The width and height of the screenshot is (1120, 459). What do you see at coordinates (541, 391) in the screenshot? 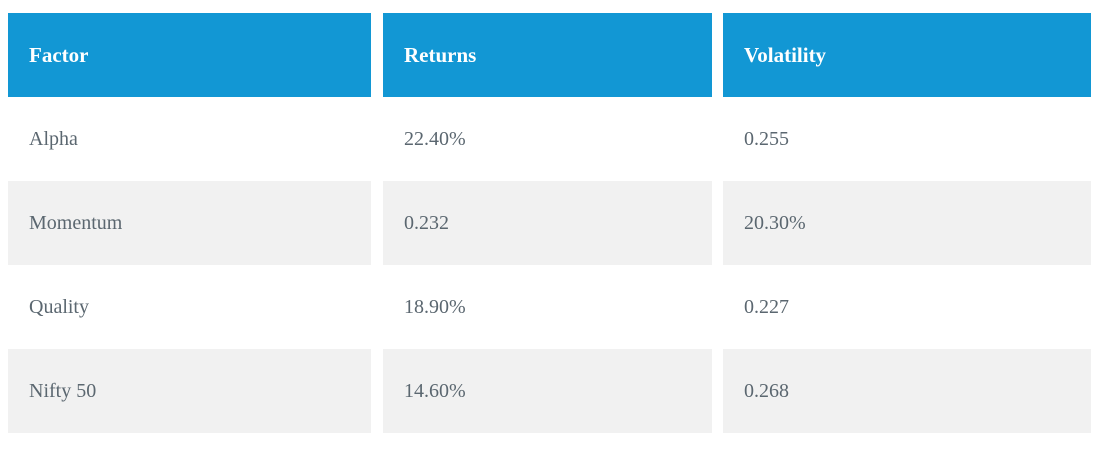
I see `cell-returns: 14.60%` at bounding box center [541, 391].